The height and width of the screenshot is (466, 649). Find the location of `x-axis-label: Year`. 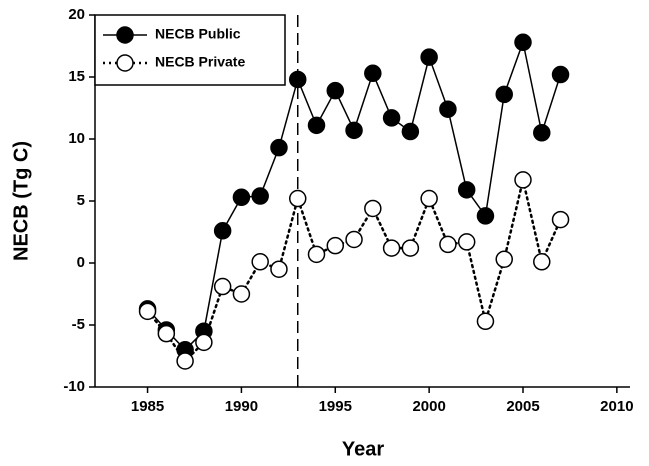

x-axis-label: Year is located at coordinates (363, 449).